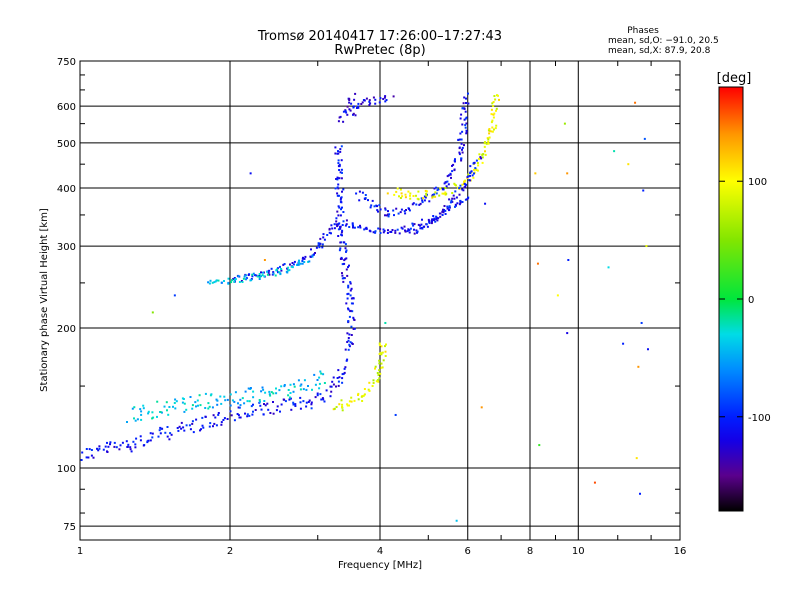  Describe the element at coordinates (69, 527) in the screenshot. I see `y-tick-label: 75` at that location.